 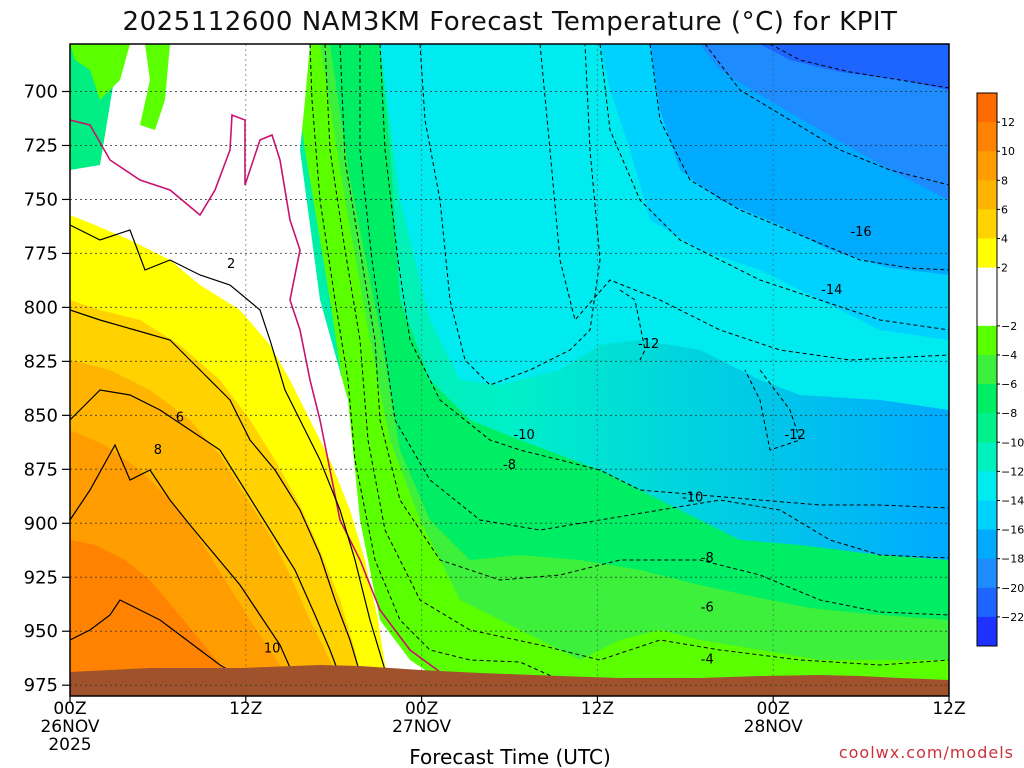 What do you see at coordinates (1012, 559) in the screenshot?
I see `colorbar-tick-label: −18` at bounding box center [1012, 559].